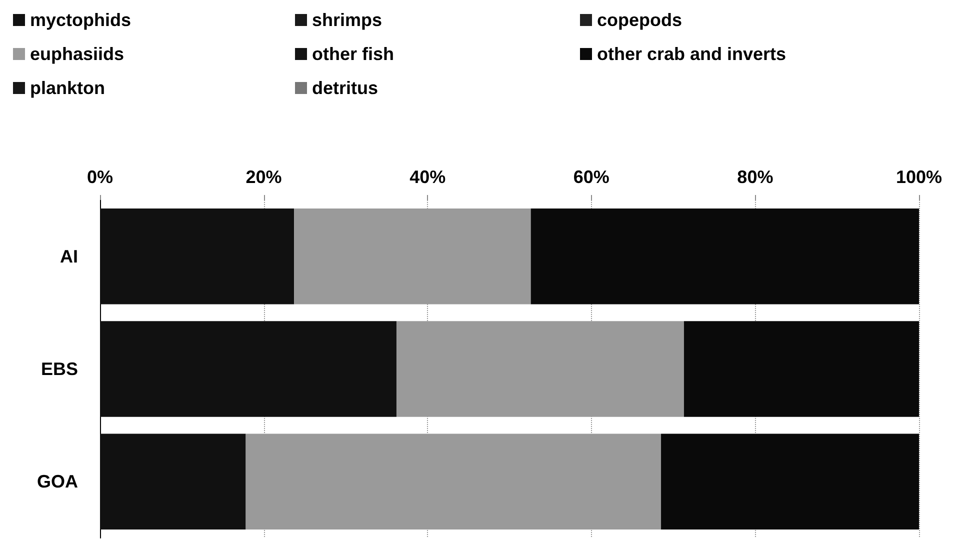  What do you see at coordinates (69, 256) in the screenshot?
I see `y-tick-label: AI` at bounding box center [69, 256].